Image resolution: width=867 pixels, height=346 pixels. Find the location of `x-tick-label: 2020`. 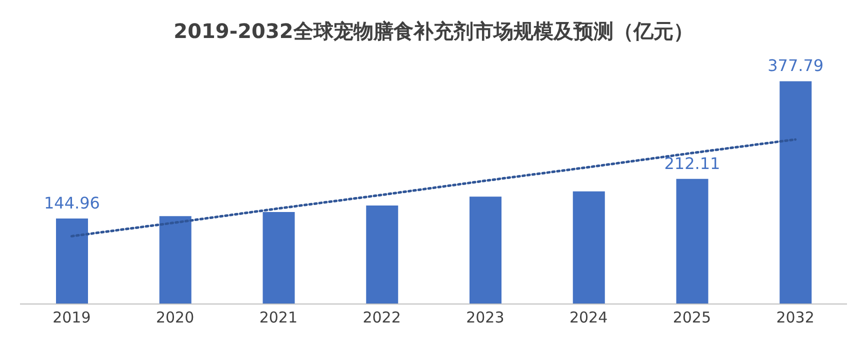

x-tick-label: 2020 is located at coordinates (175, 317).